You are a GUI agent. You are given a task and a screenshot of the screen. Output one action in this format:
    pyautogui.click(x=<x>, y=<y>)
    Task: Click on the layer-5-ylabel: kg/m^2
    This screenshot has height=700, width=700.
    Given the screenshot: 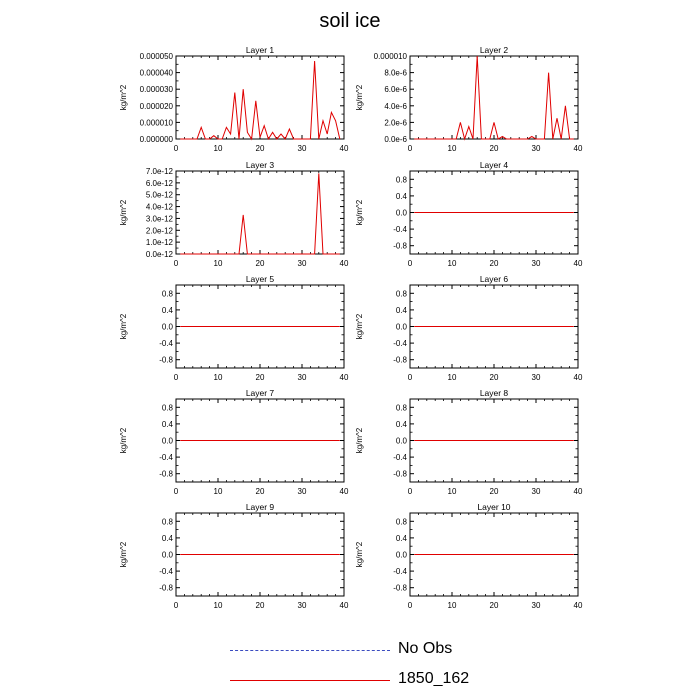 What is the action you would take?
    pyautogui.click(x=123, y=326)
    